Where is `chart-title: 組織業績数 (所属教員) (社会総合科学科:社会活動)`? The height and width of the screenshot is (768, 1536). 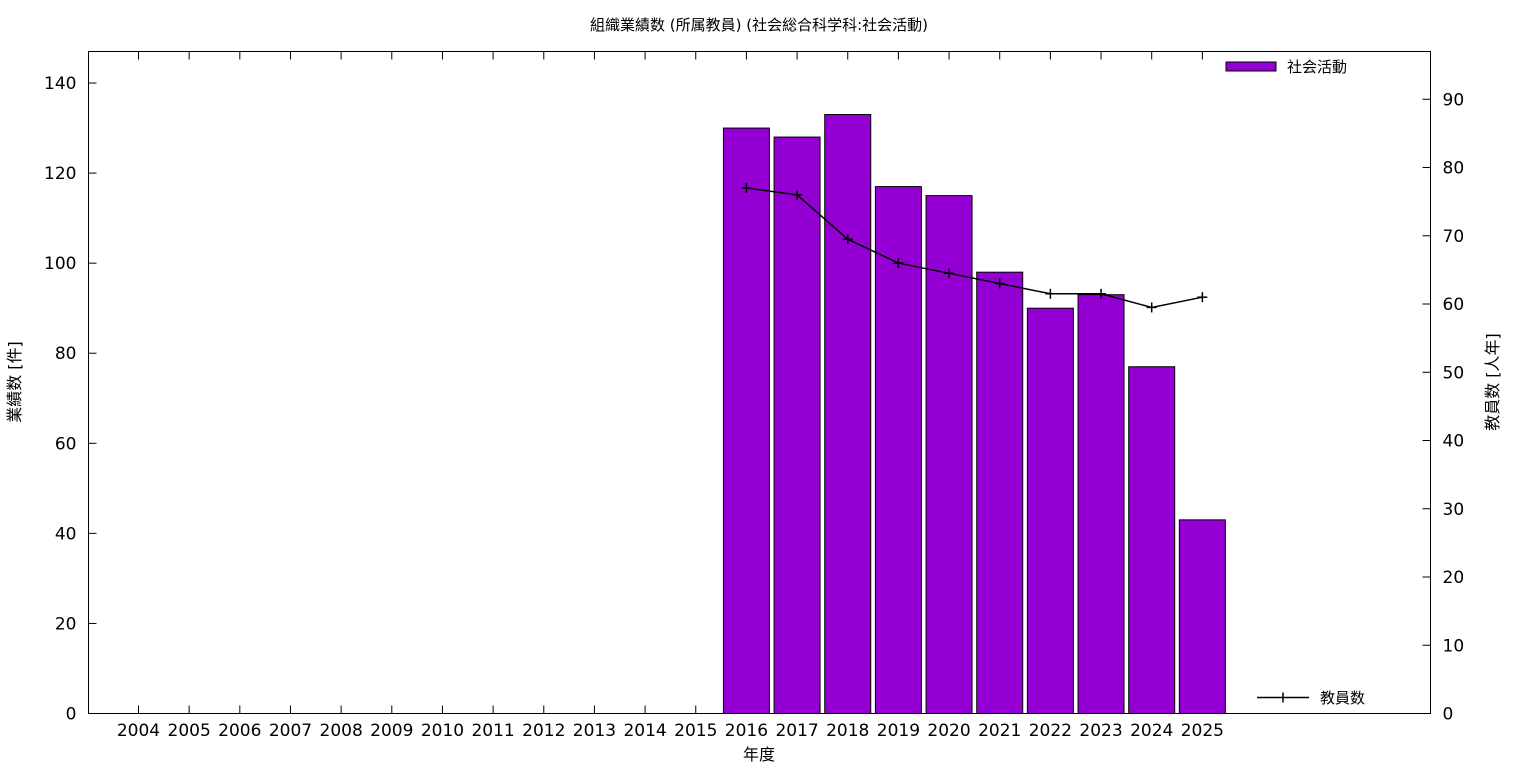
chart-title: 組織業績数 (所属教員) (社会総合科学科:社会活動) is located at coordinates (759, 25).